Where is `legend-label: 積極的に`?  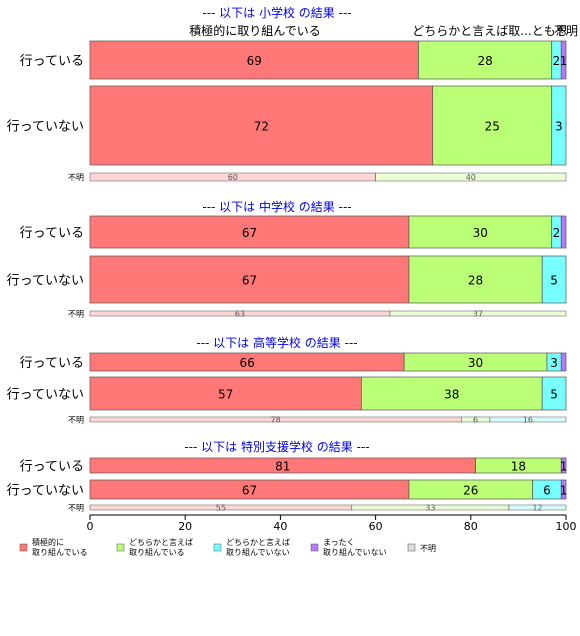
legend-label: 積極的に is located at coordinates (48, 542).